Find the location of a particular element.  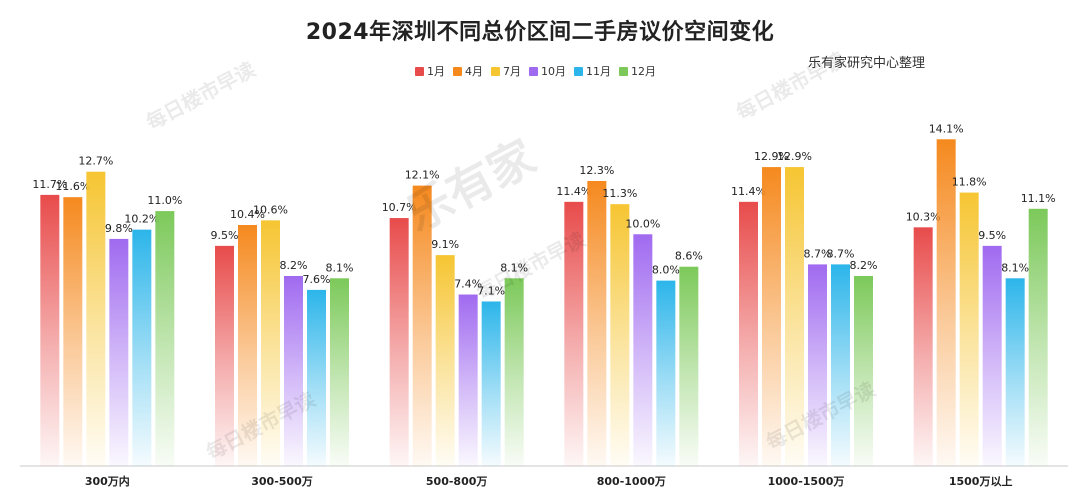

data-label: 10.7% is located at coordinates (399, 207).